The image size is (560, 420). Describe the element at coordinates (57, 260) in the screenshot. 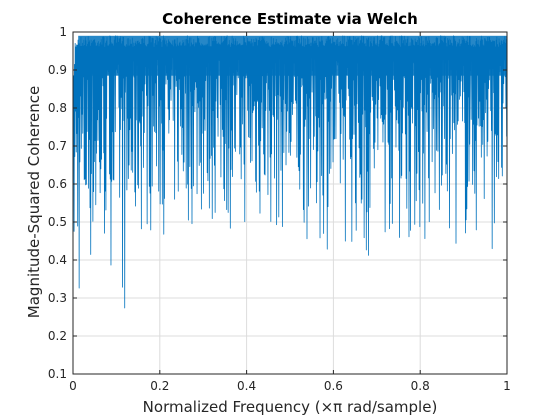

I see `y-tick-label: 0.4` at that location.